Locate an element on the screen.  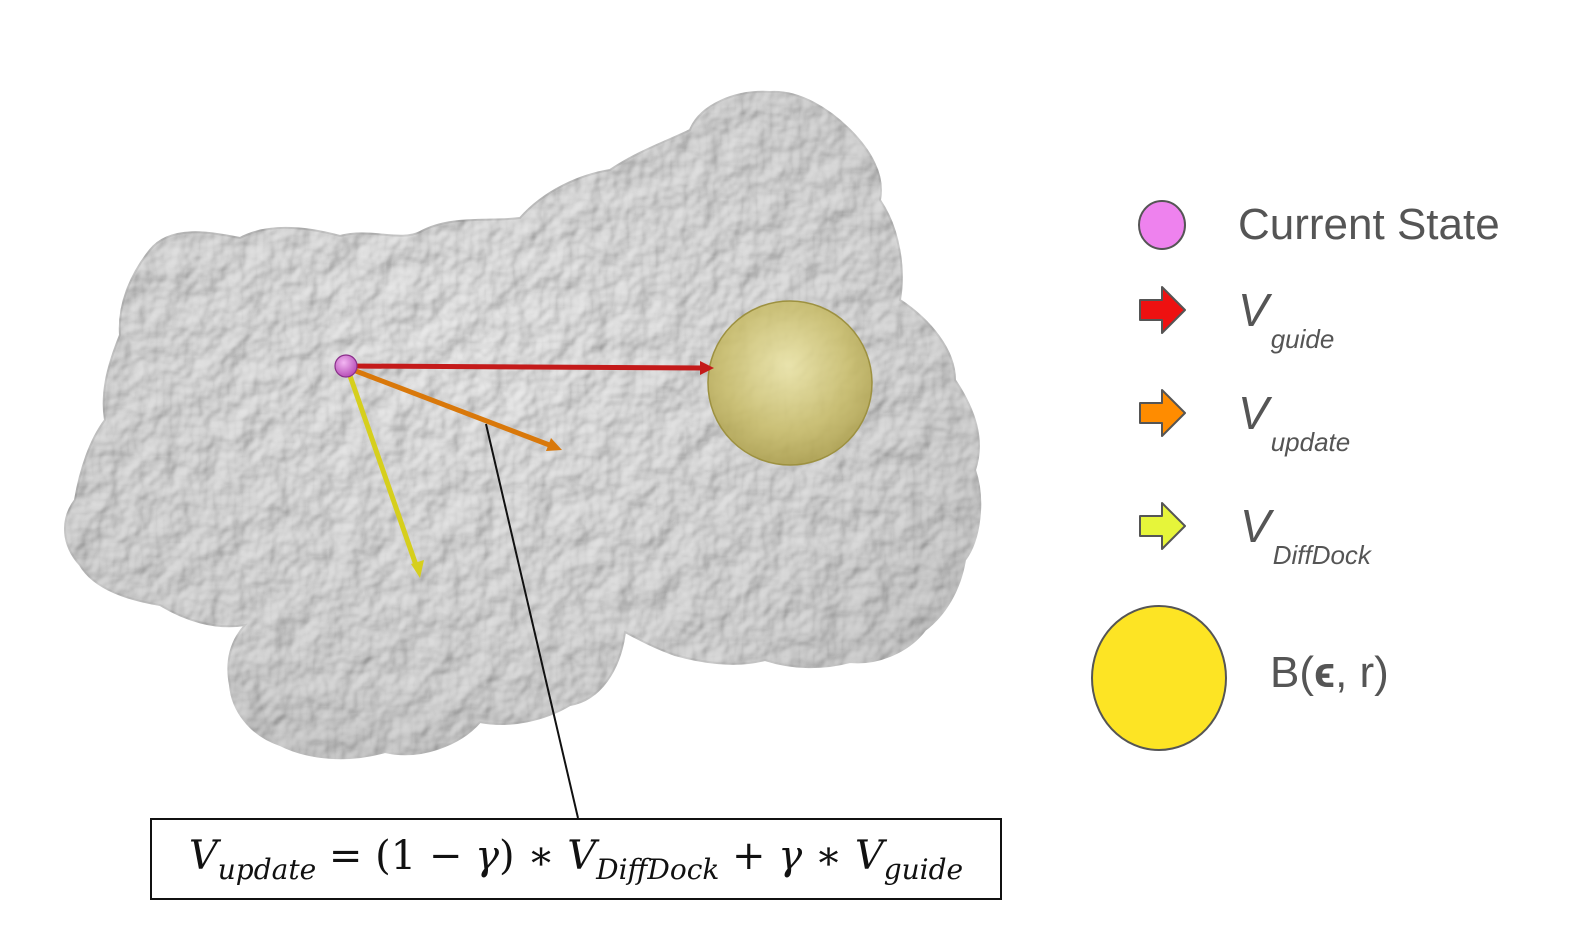
legend-v-diffdock-symbol: V is located at coordinates (1255, 526).